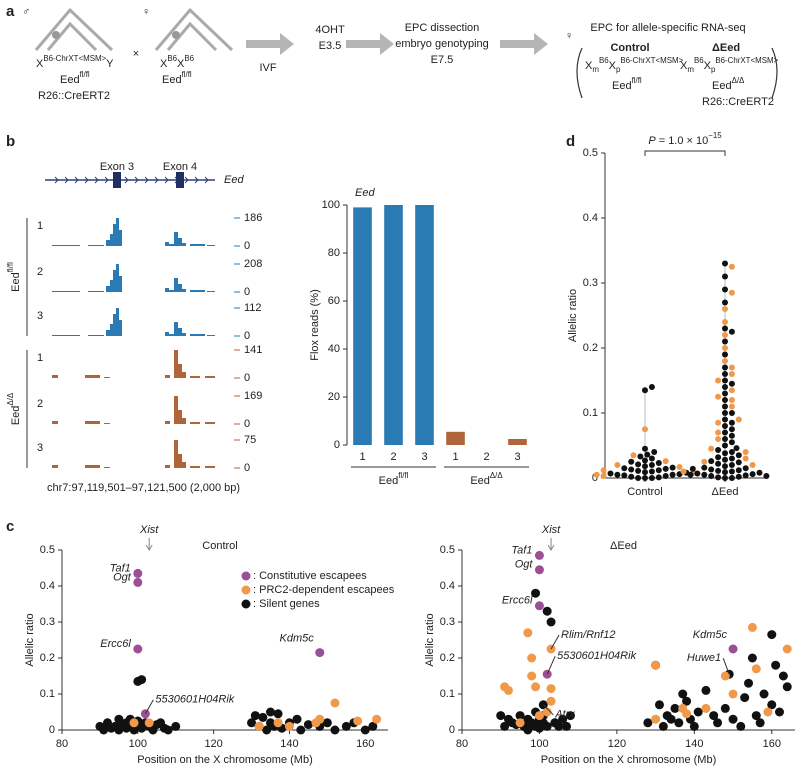 The image size is (800, 774). What do you see at coordinates (117, 180) in the screenshot?
I see `exon` at bounding box center [117, 180].